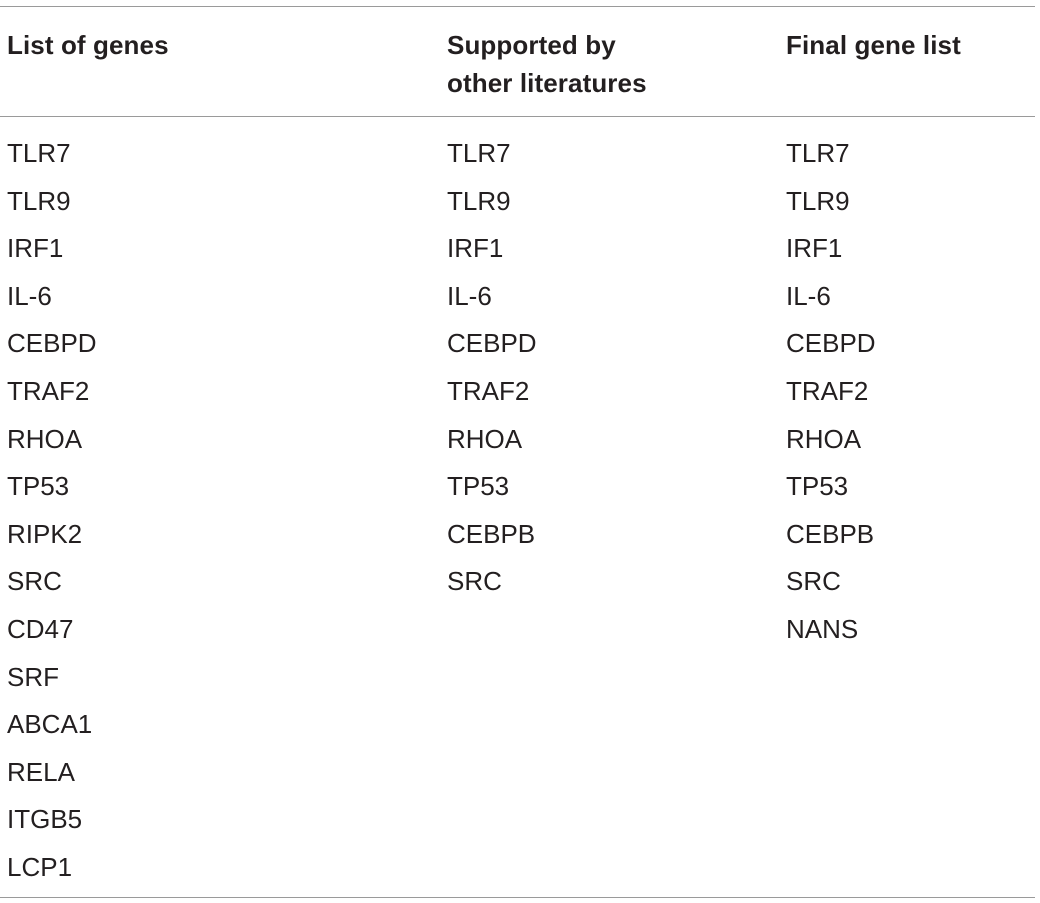  I want to click on header-supported-line-1: Supported by, so click(531, 45).